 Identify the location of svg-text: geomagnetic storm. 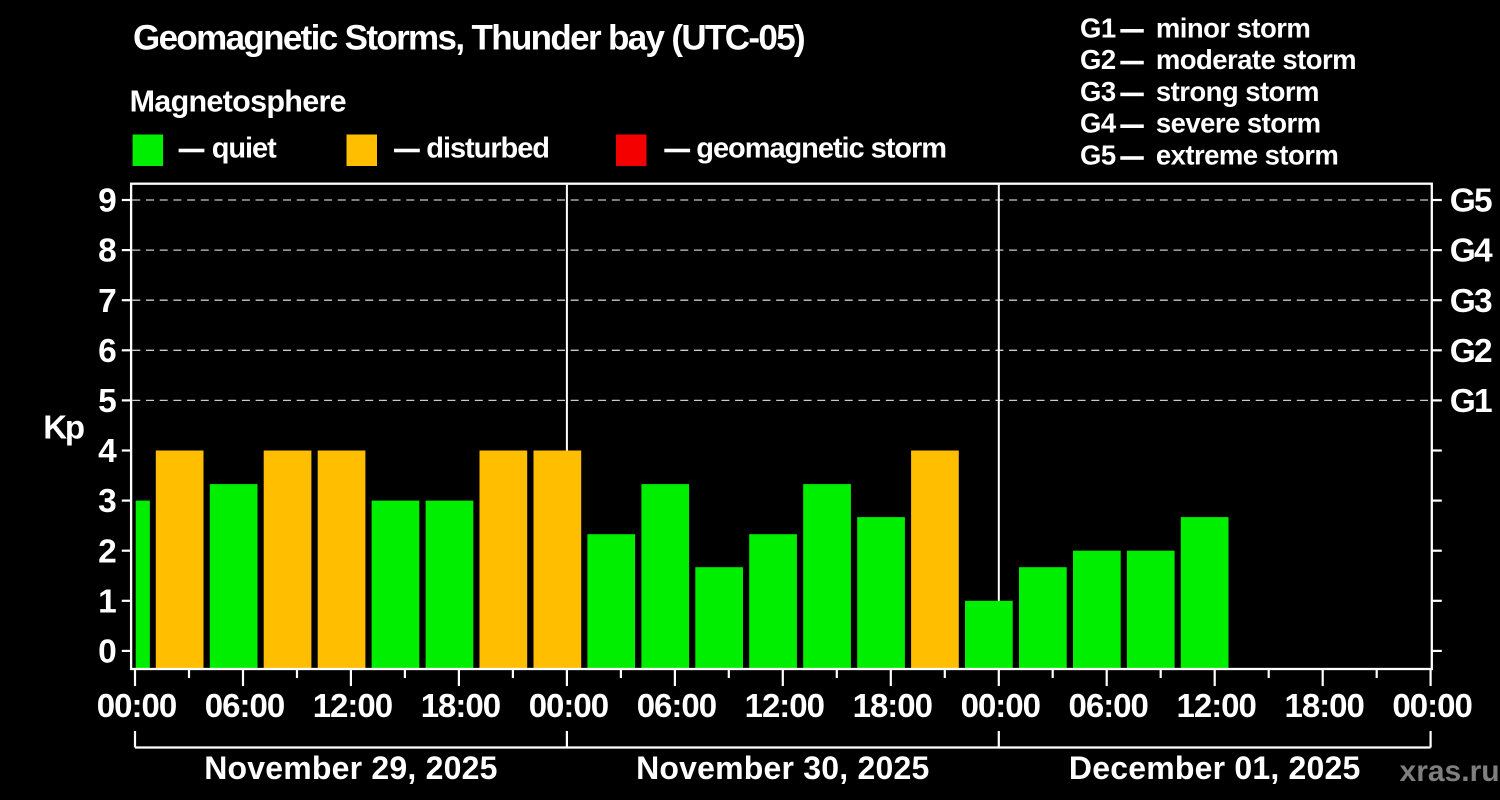
(821, 148).